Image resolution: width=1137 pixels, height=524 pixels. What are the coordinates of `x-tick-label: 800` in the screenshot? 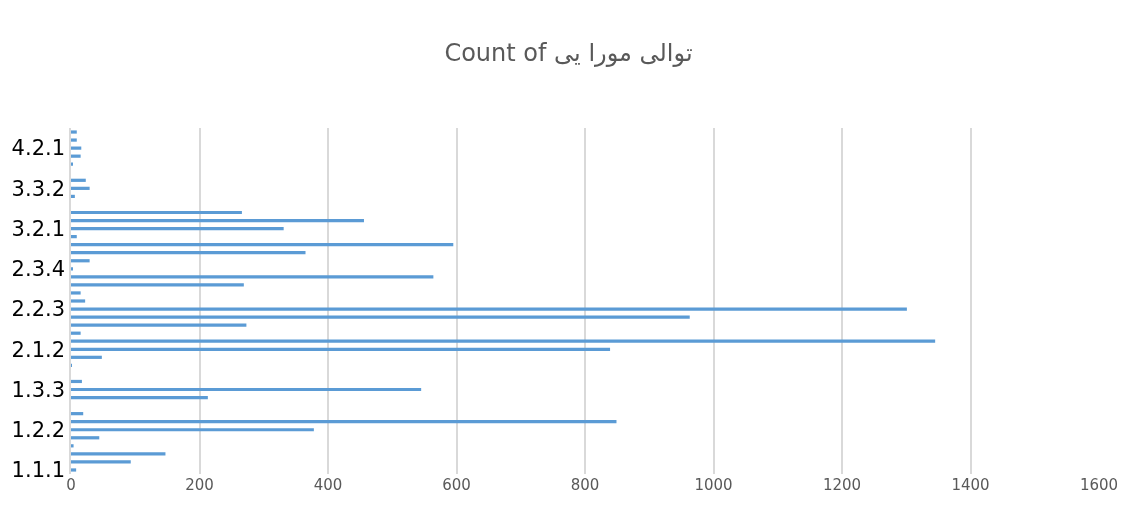 It's located at (585, 485).